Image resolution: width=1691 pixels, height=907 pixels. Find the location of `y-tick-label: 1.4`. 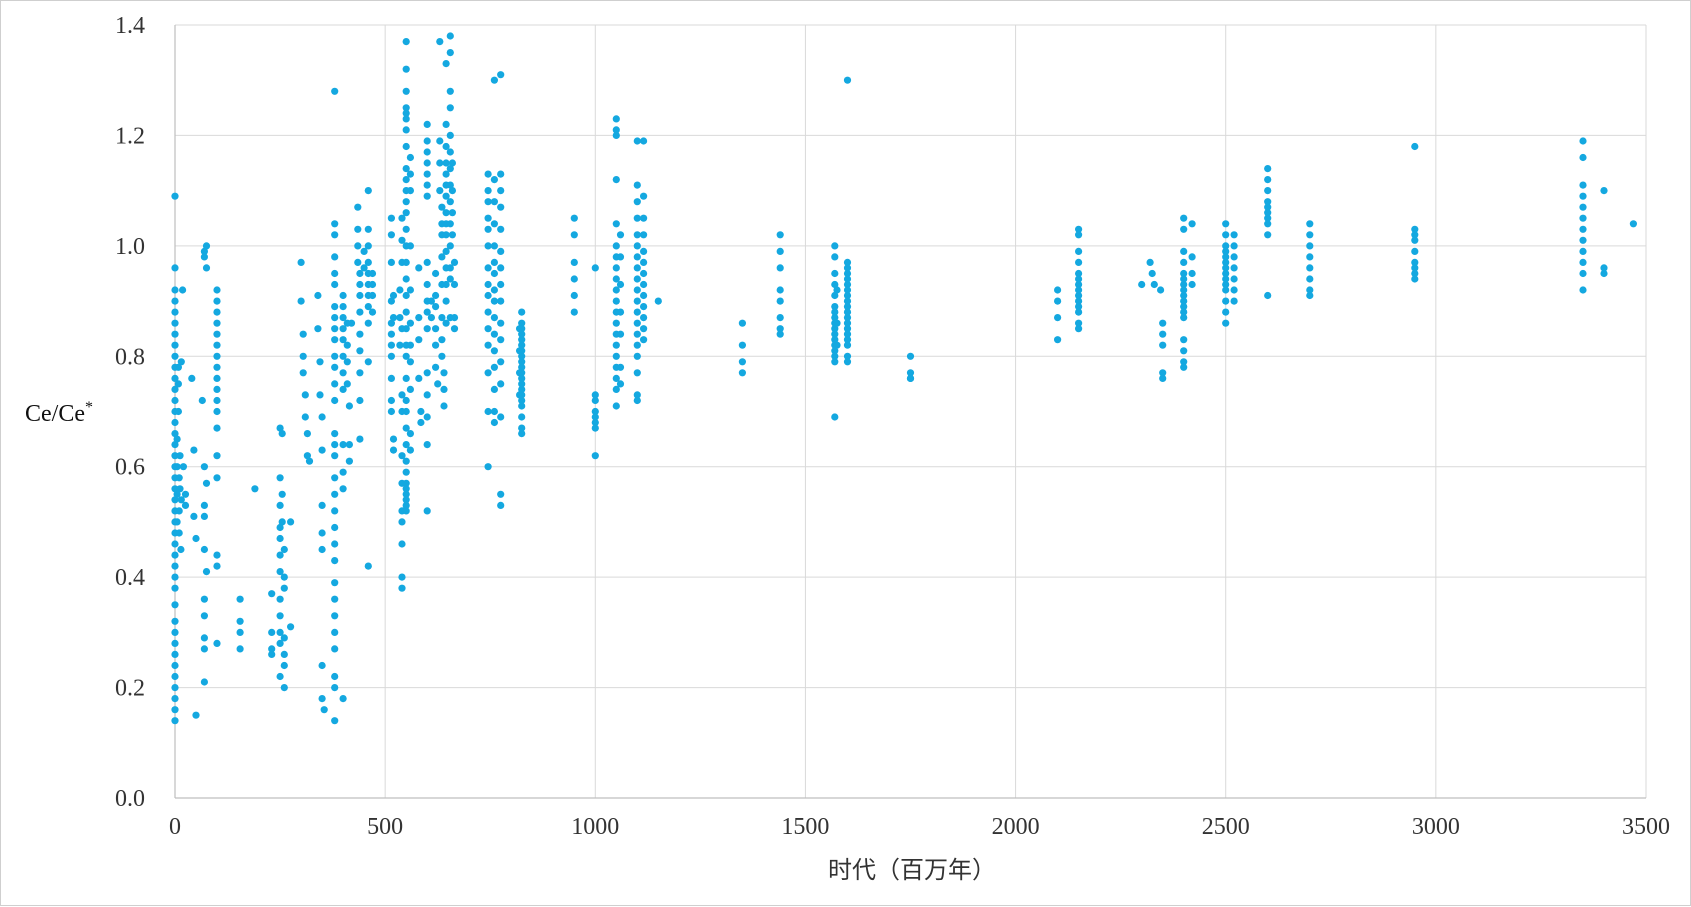

y-tick-label: 1.4 is located at coordinates (130, 26).